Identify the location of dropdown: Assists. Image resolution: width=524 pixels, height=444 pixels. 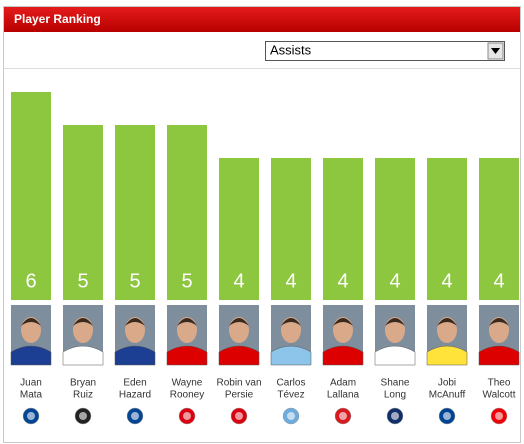
(385, 51).